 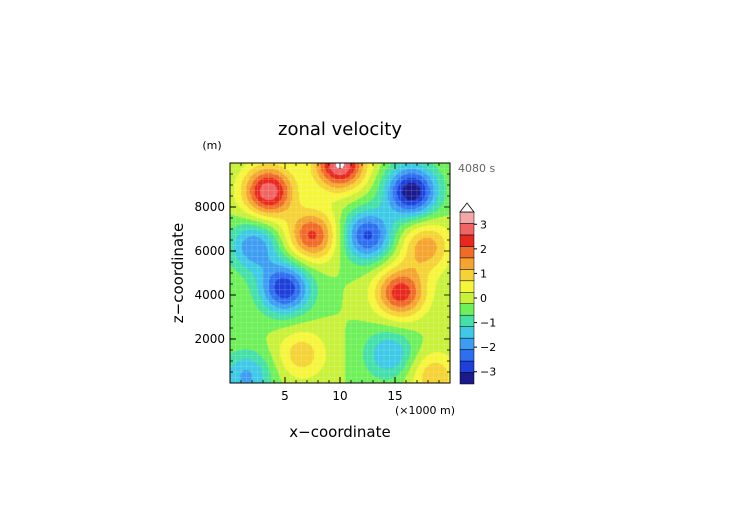 What do you see at coordinates (483, 249) in the screenshot?
I see `colorbar-tick-label: 2` at bounding box center [483, 249].